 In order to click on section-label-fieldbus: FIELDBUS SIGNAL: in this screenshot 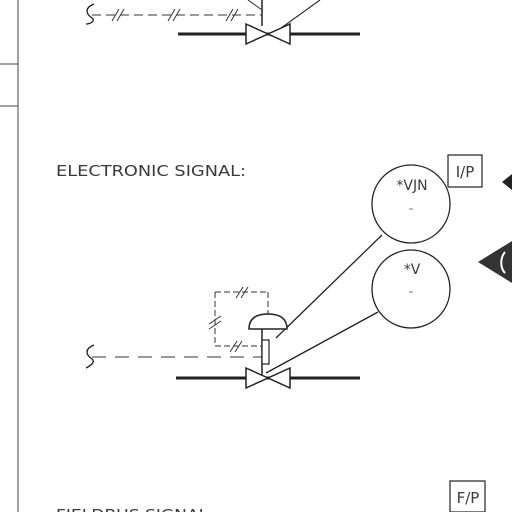, I will do `click(135, 509)`.